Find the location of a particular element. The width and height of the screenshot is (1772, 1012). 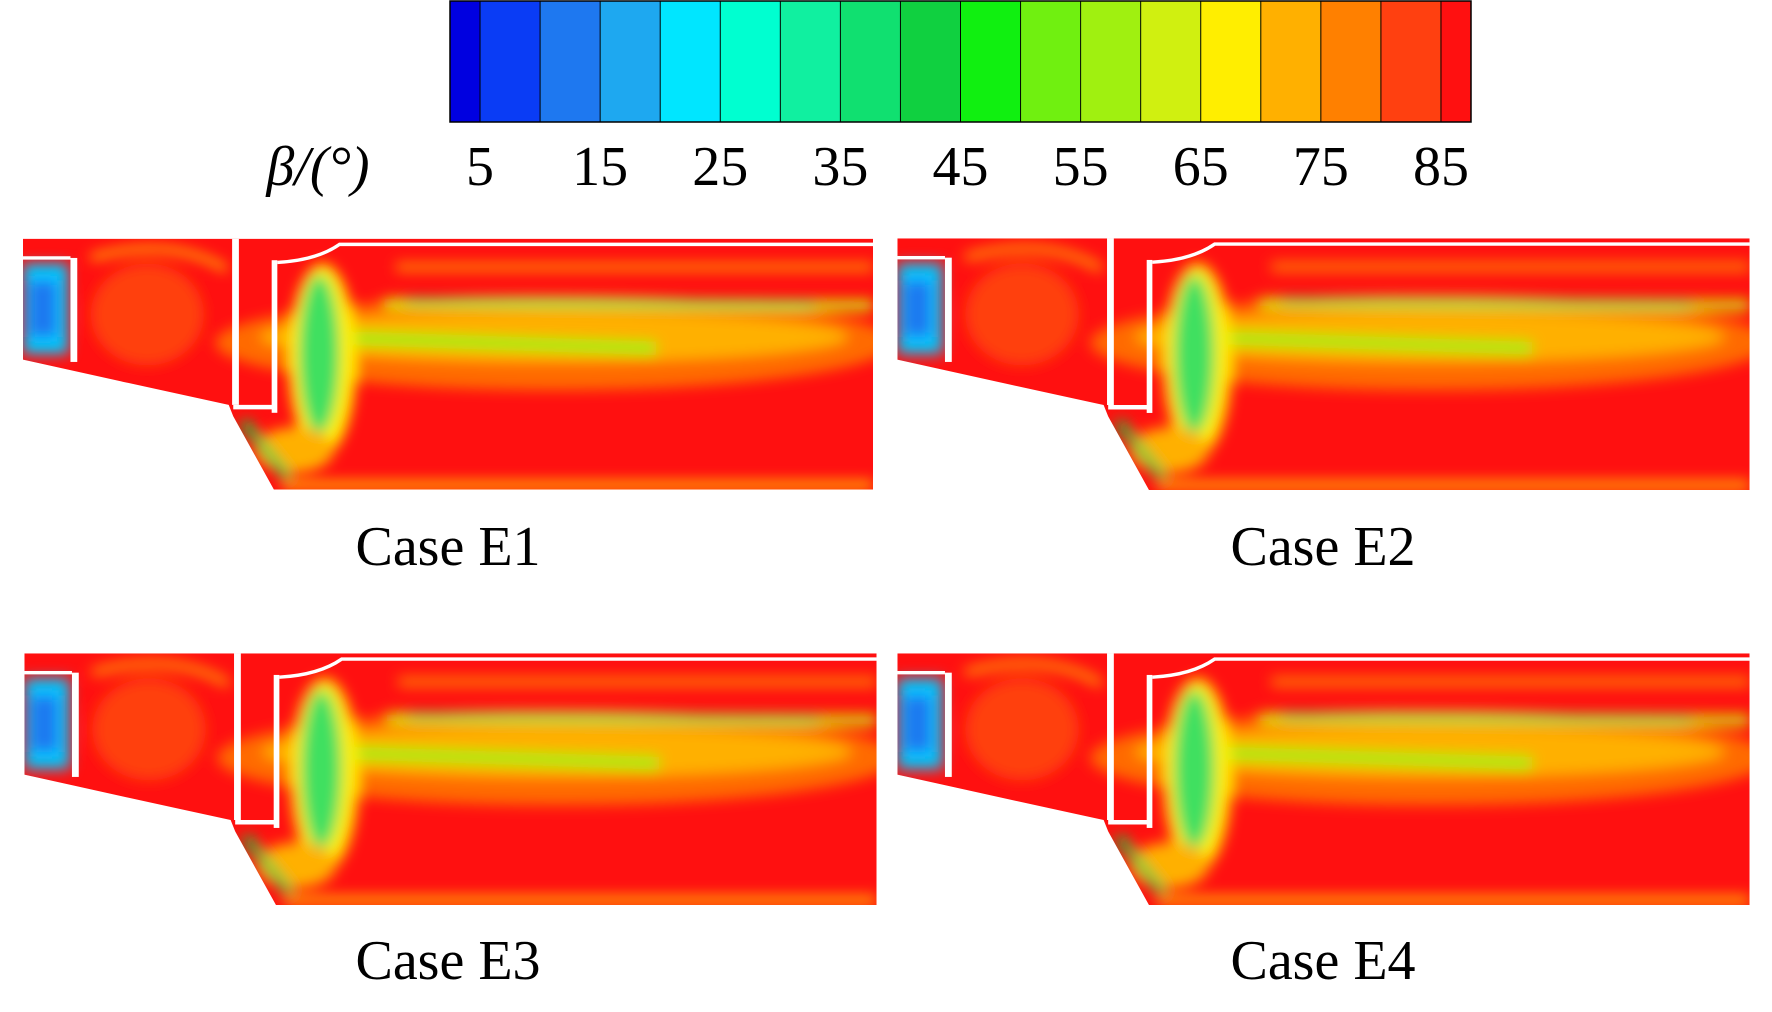

colorbar-tick-label: 45 is located at coordinates (961, 167).